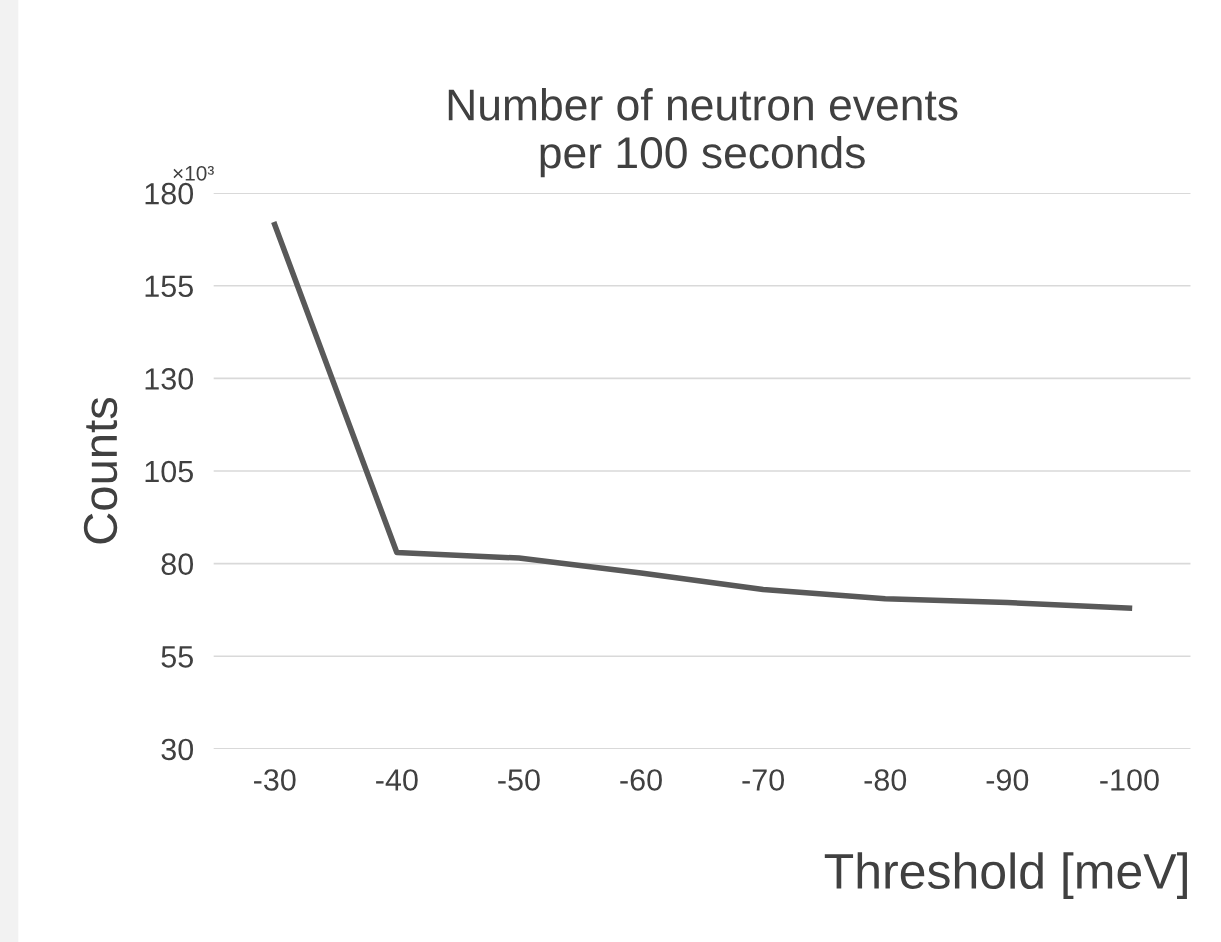  I want to click on x-tick-label: -60, so click(641, 780).